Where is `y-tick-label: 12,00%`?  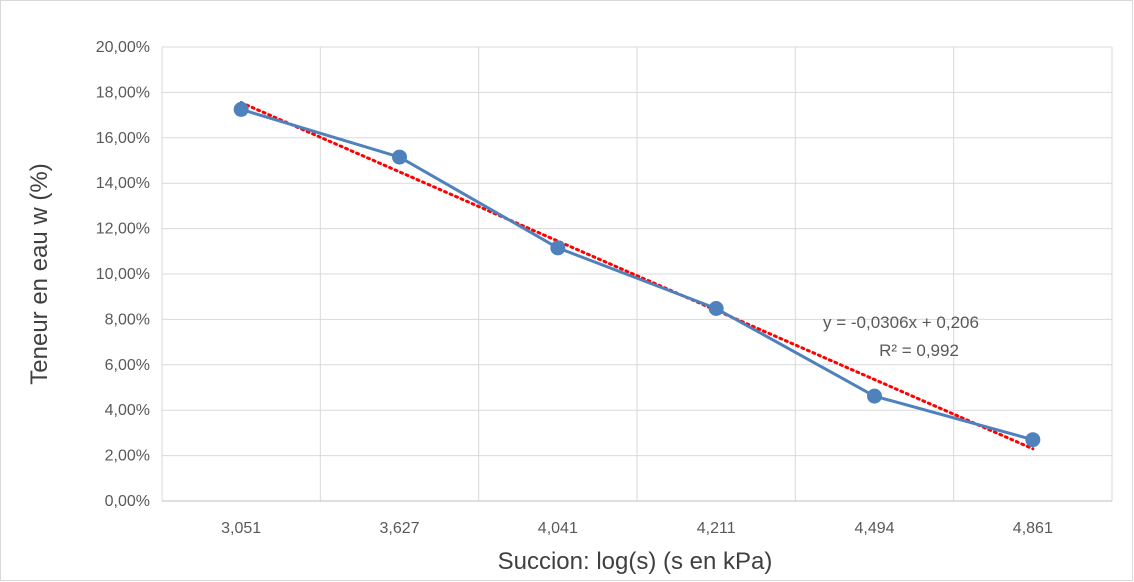
y-tick-label: 12,00% is located at coordinates (123, 229).